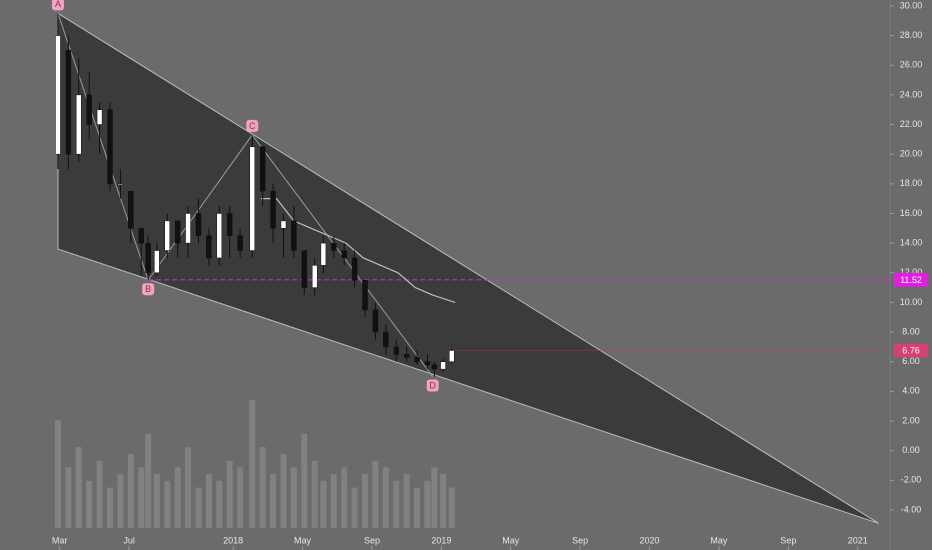 The width and height of the screenshot is (932, 550). Describe the element at coordinates (60, 540) in the screenshot. I see `x-tick-label: Mar` at that location.